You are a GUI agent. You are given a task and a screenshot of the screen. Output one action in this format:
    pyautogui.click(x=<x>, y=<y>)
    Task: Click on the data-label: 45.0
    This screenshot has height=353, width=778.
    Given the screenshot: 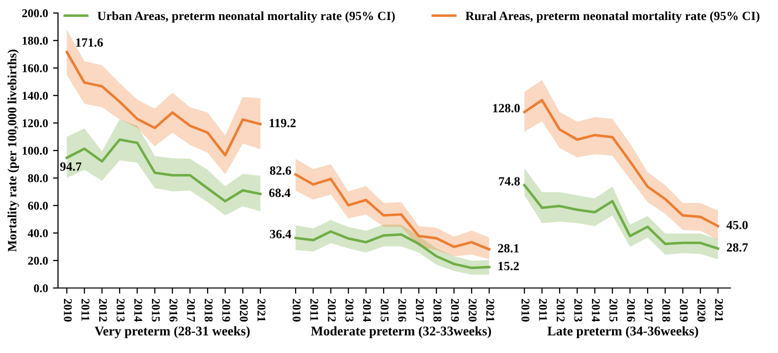 What is the action you would take?
    pyautogui.click(x=737, y=225)
    